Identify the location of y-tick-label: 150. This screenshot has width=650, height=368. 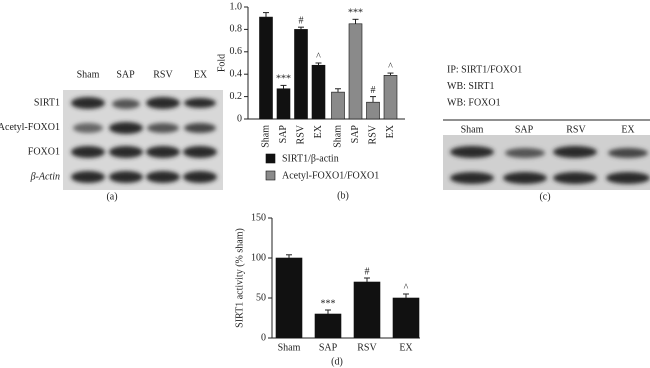
(258, 217).